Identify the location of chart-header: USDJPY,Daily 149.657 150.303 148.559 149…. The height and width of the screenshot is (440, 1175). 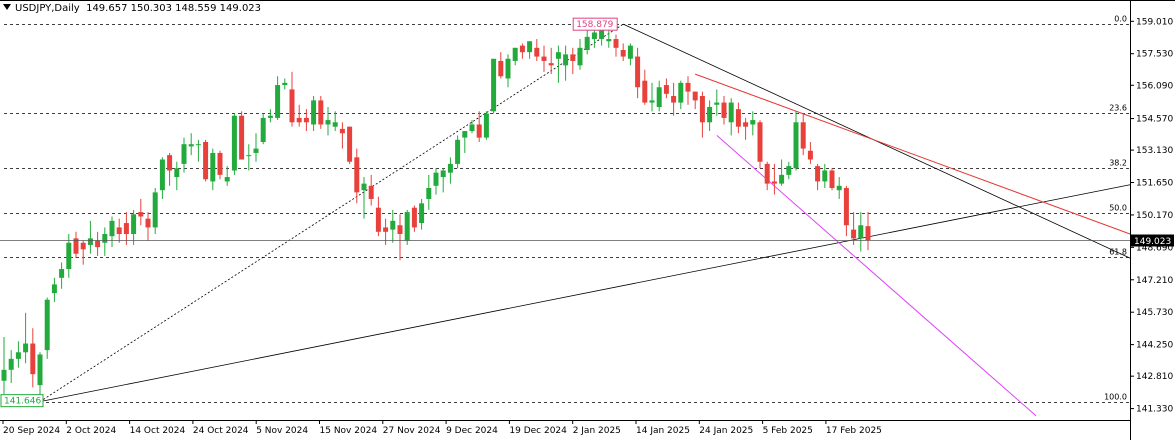
(132, 8).